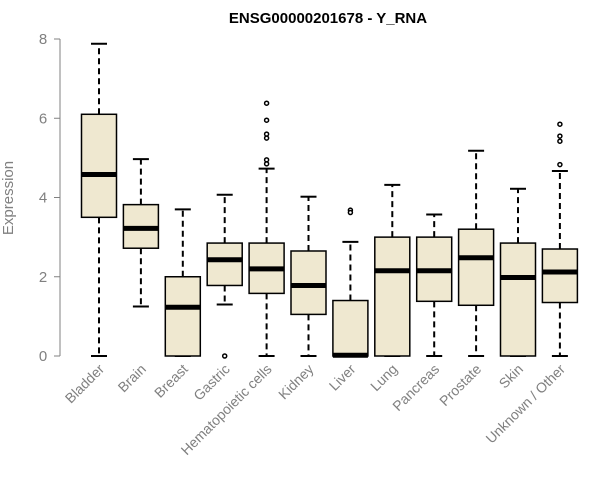 The height and width of the screenshot is (500, 600). What do you see at coordinates (266, 228) in the screenshot?
I see `box-hematopoietic-cells` at bounding box center [266, 228].